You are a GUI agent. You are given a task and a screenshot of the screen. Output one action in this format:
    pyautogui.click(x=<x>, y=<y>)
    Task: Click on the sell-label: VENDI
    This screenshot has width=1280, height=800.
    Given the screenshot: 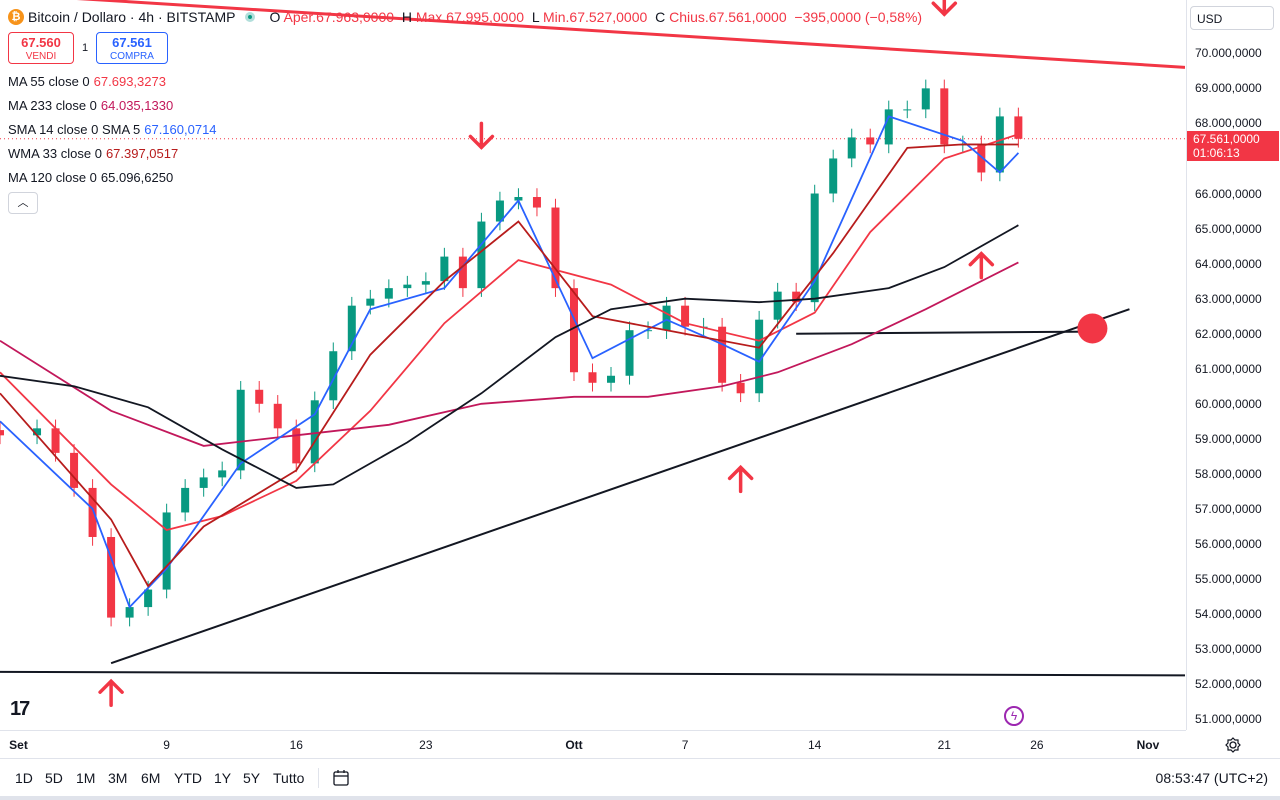 What is the action you would take?
    pyautogui.click(x=41, y=56)
    